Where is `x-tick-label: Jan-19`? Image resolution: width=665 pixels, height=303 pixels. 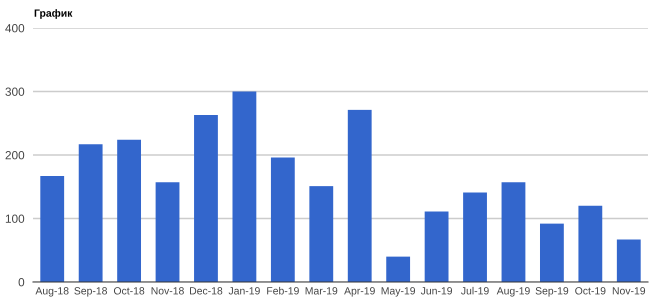 x-tick-label: Jan-19 is located at coordinates (244, 291).